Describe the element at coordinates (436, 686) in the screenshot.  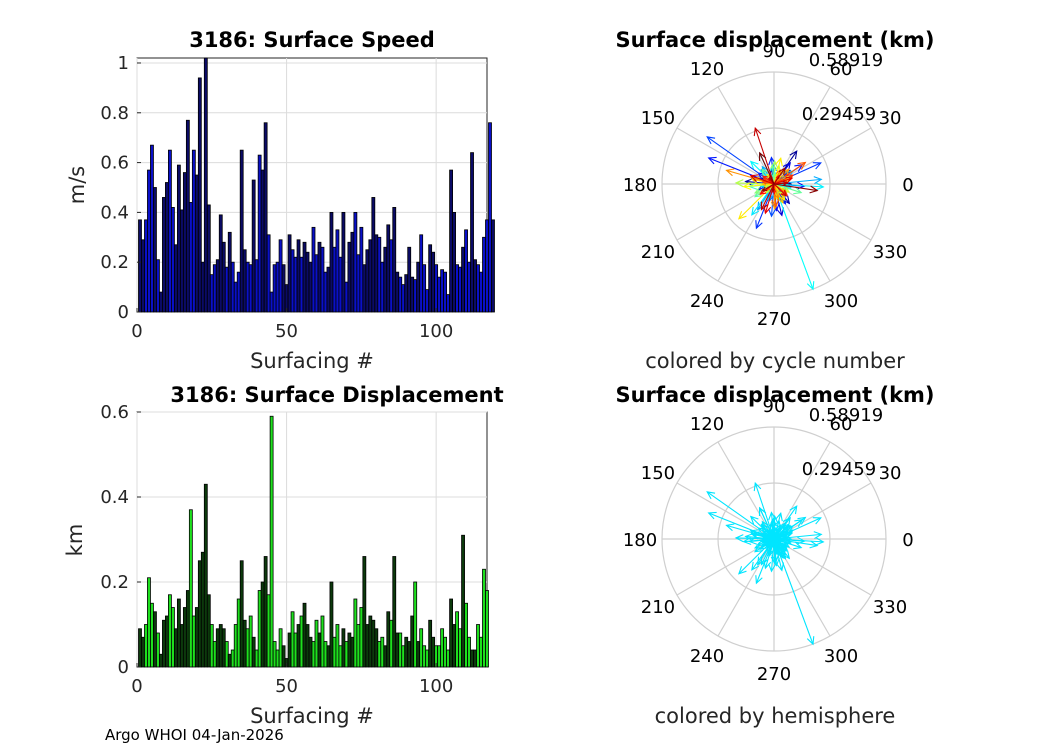
I see `displacement-xtick-label: 100` at that location.